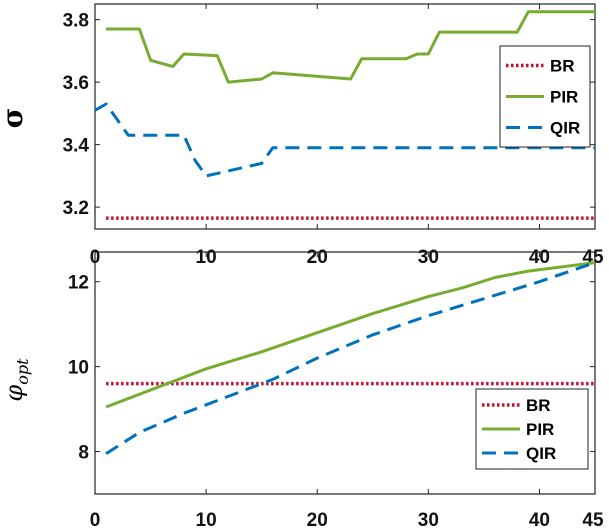  I want to click on y-axis-label: σ, so click(14, 118).